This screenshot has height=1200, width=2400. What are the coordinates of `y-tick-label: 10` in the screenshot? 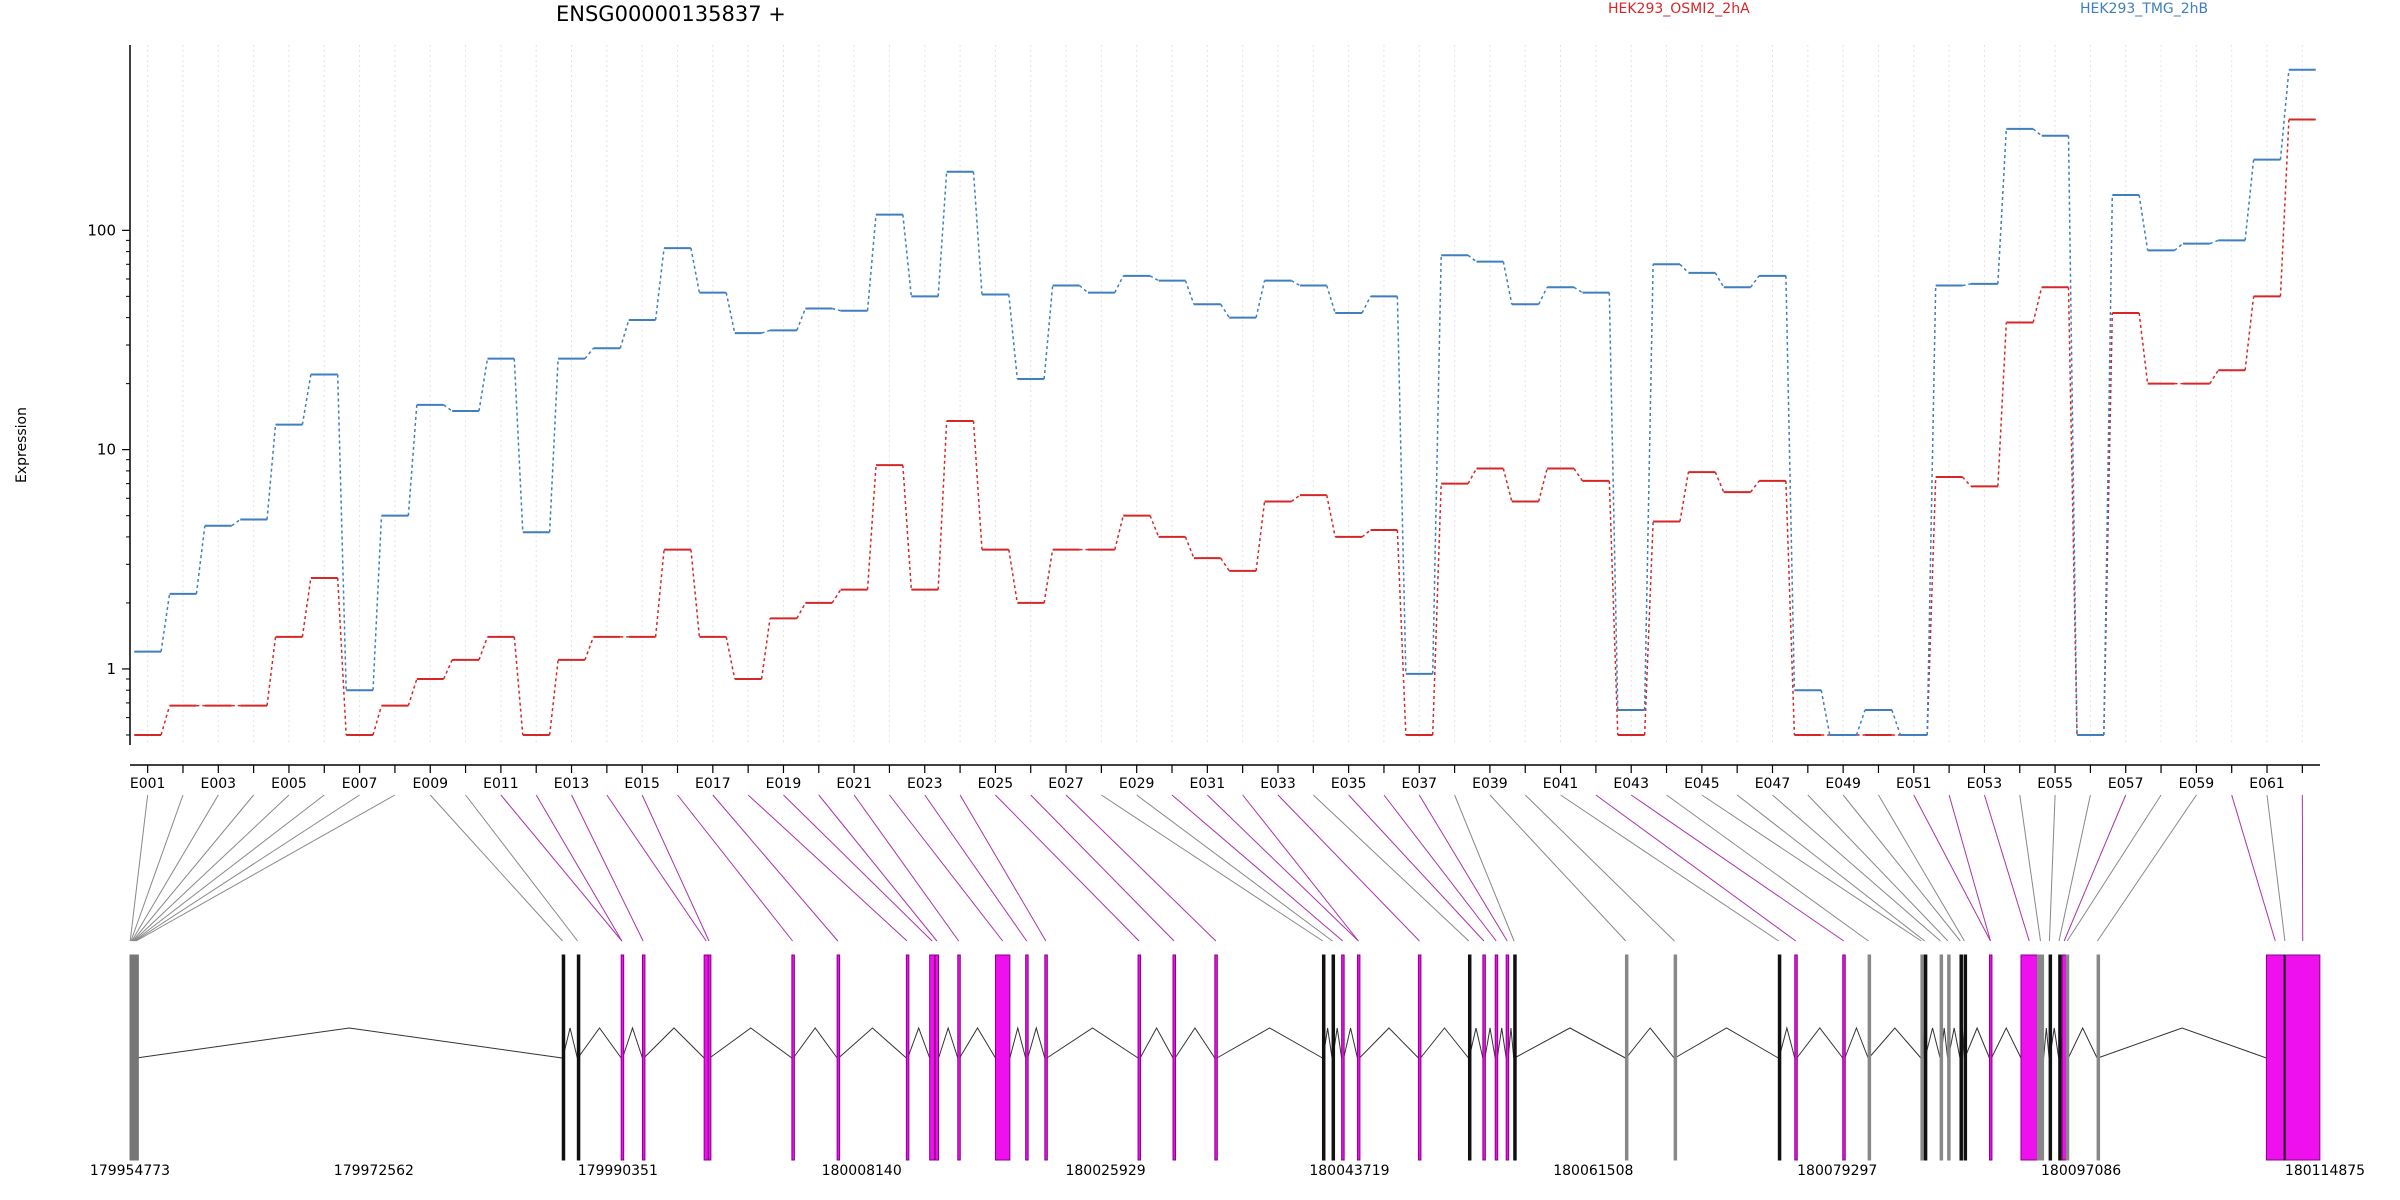 It's located at (106, 450).